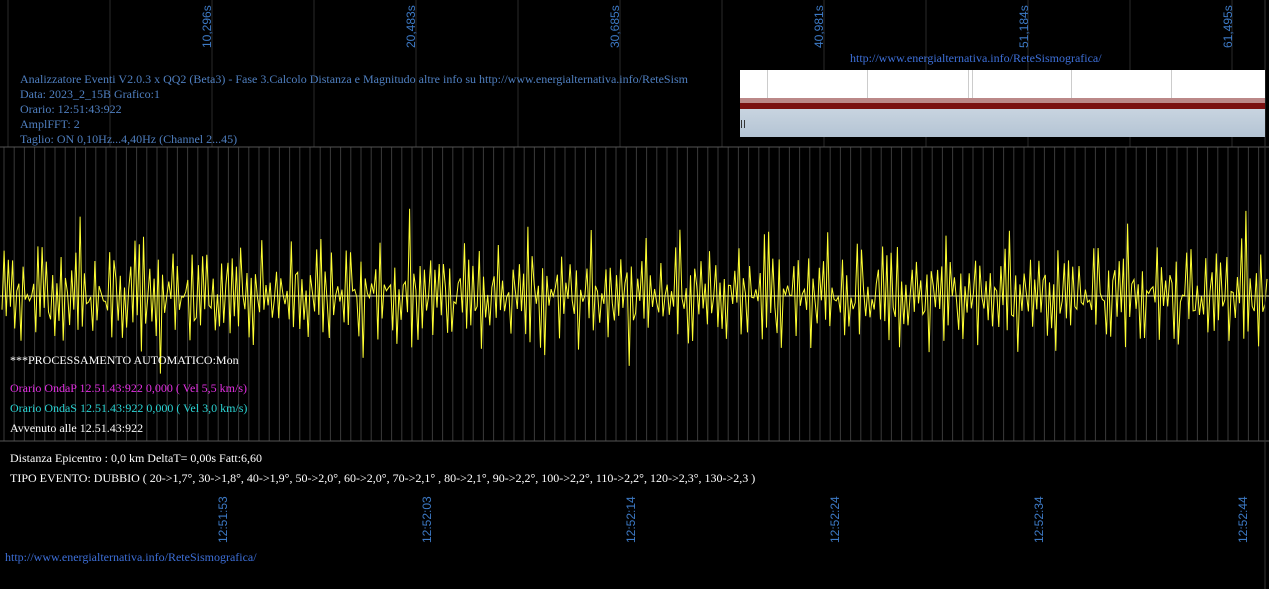 The height and width of the screenshot is (589, 1269). Describe the element at coordinates (71, 109) in the screenshot. I see `header-time: Orario: 12:51:43:922` at that location.